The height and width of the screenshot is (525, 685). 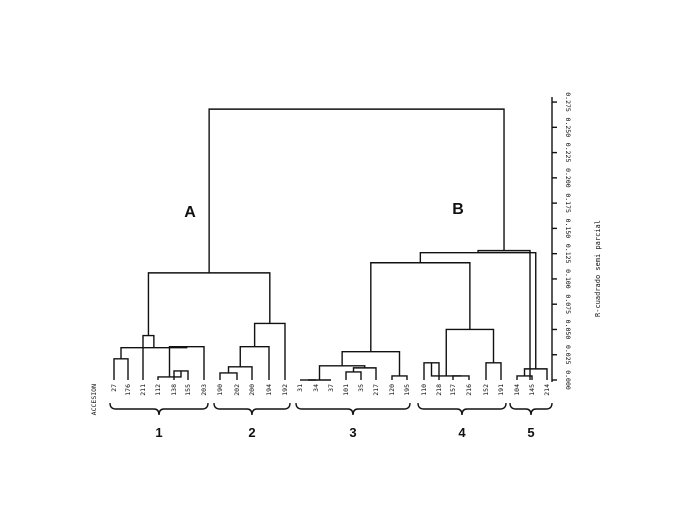 I want to click on axis-tick-label: 0.200, so click(x=568, y=178).